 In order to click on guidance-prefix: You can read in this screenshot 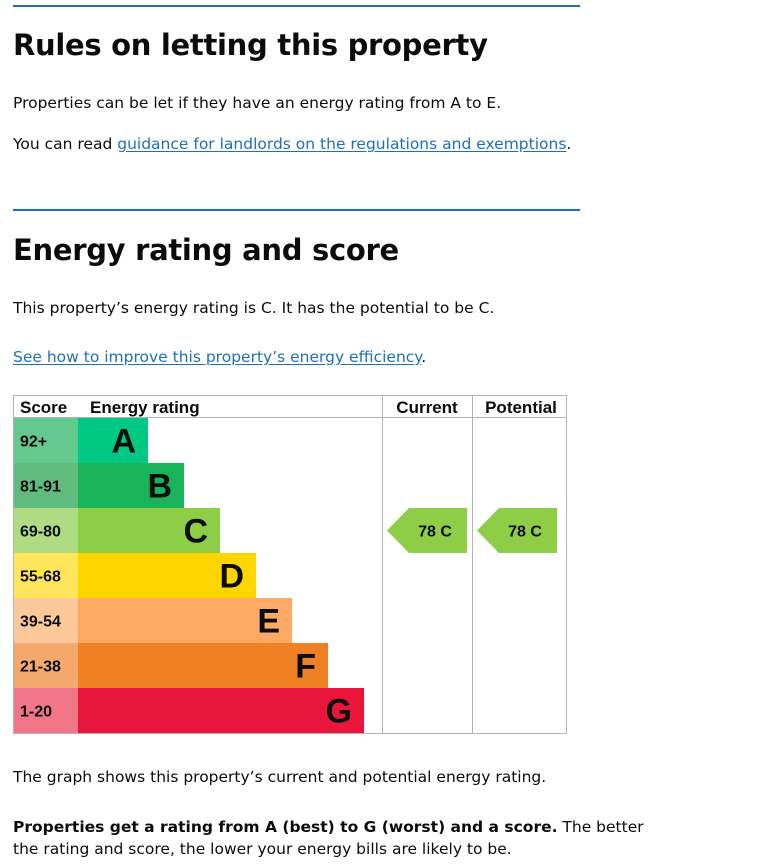, I will do `click(65, 144)`.